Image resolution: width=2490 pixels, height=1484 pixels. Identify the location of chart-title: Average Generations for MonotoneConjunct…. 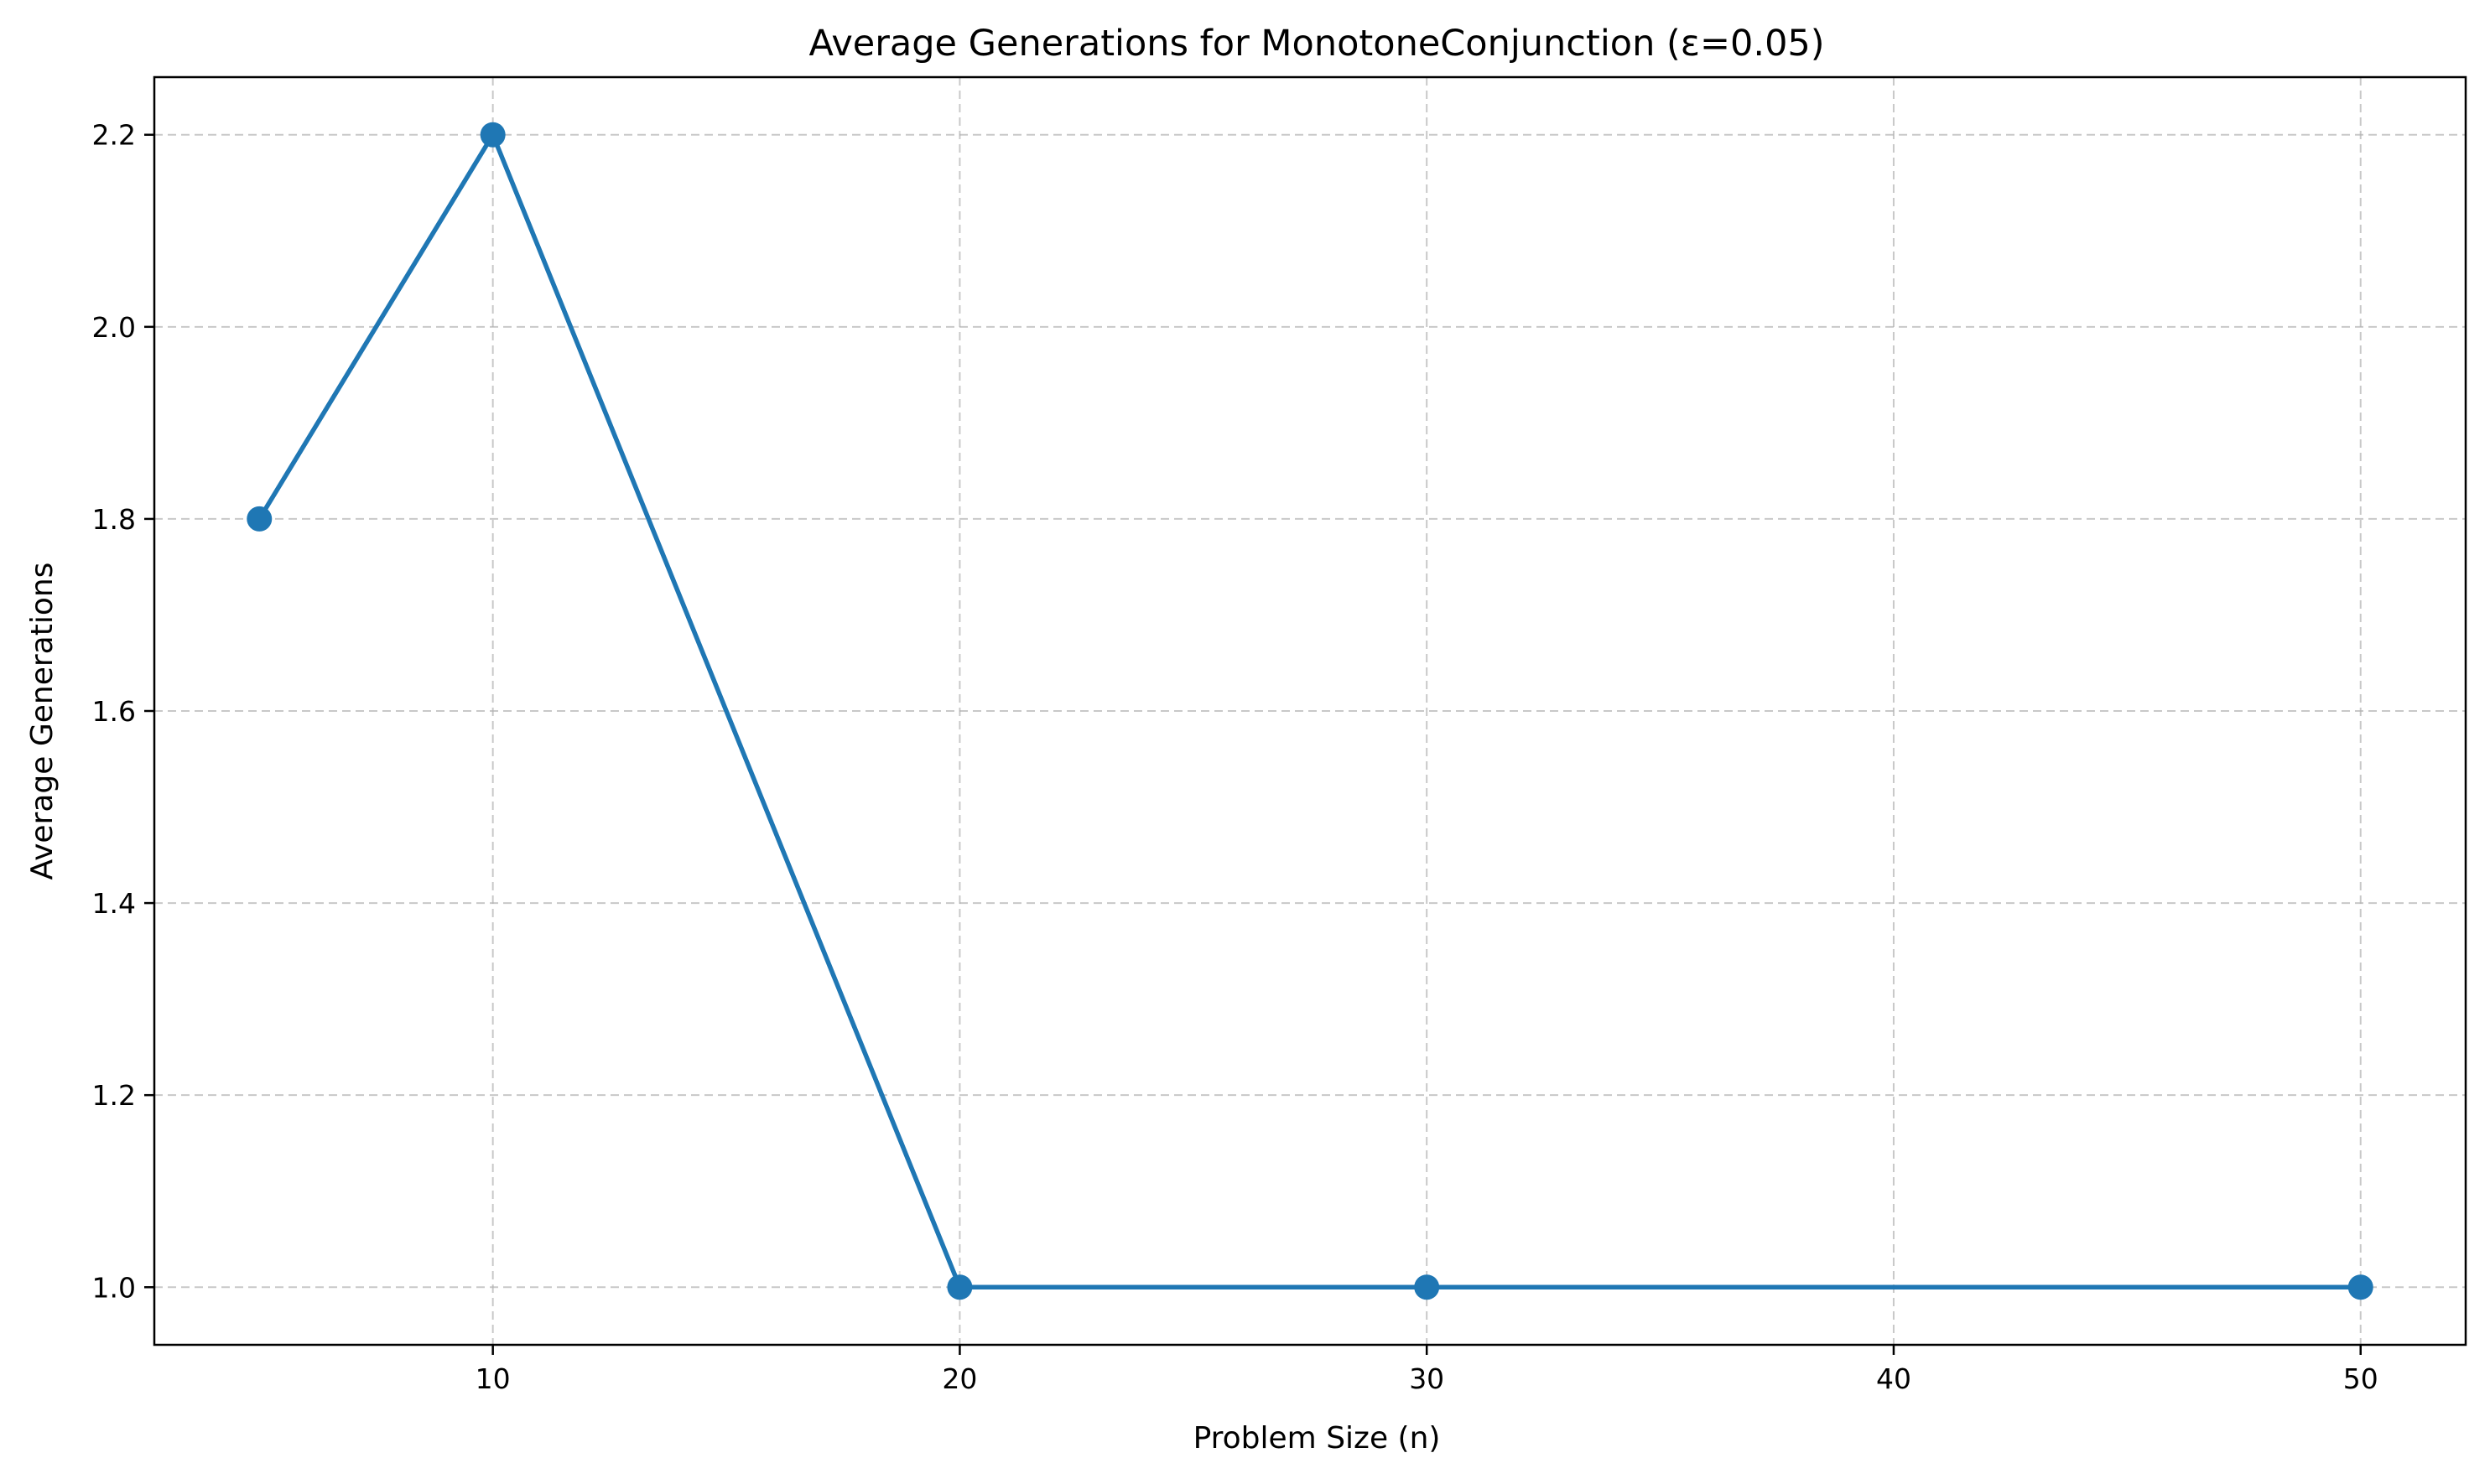
(1316, 44).